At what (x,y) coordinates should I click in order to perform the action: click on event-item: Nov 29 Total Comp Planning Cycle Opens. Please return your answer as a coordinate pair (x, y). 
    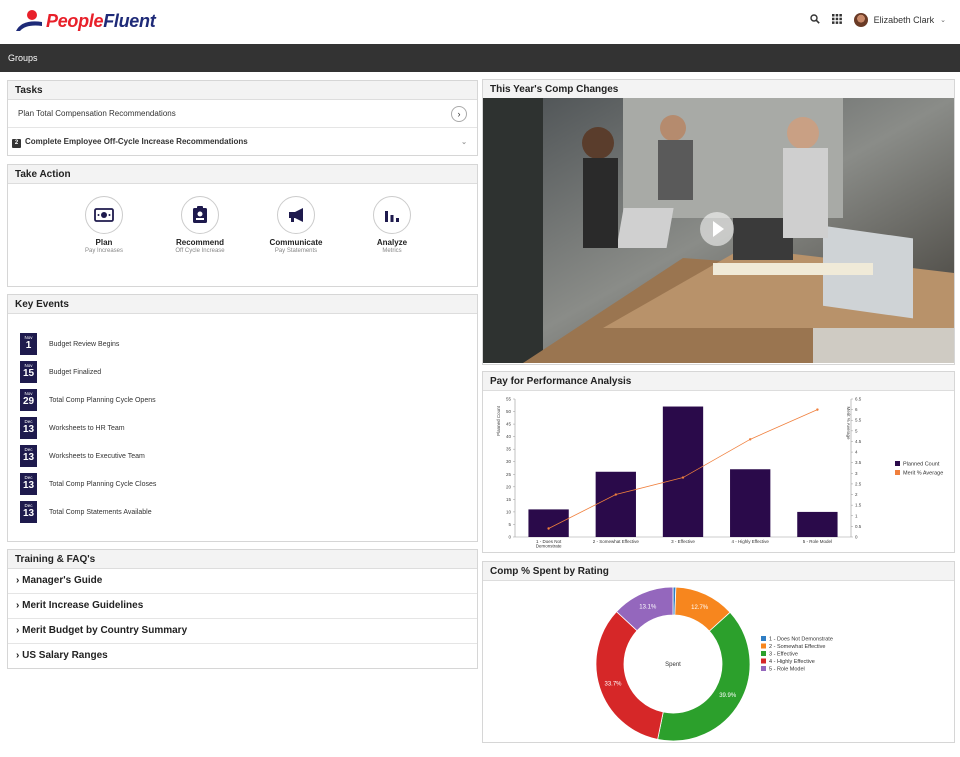
    Looking at the image, I should click on (88, 400).